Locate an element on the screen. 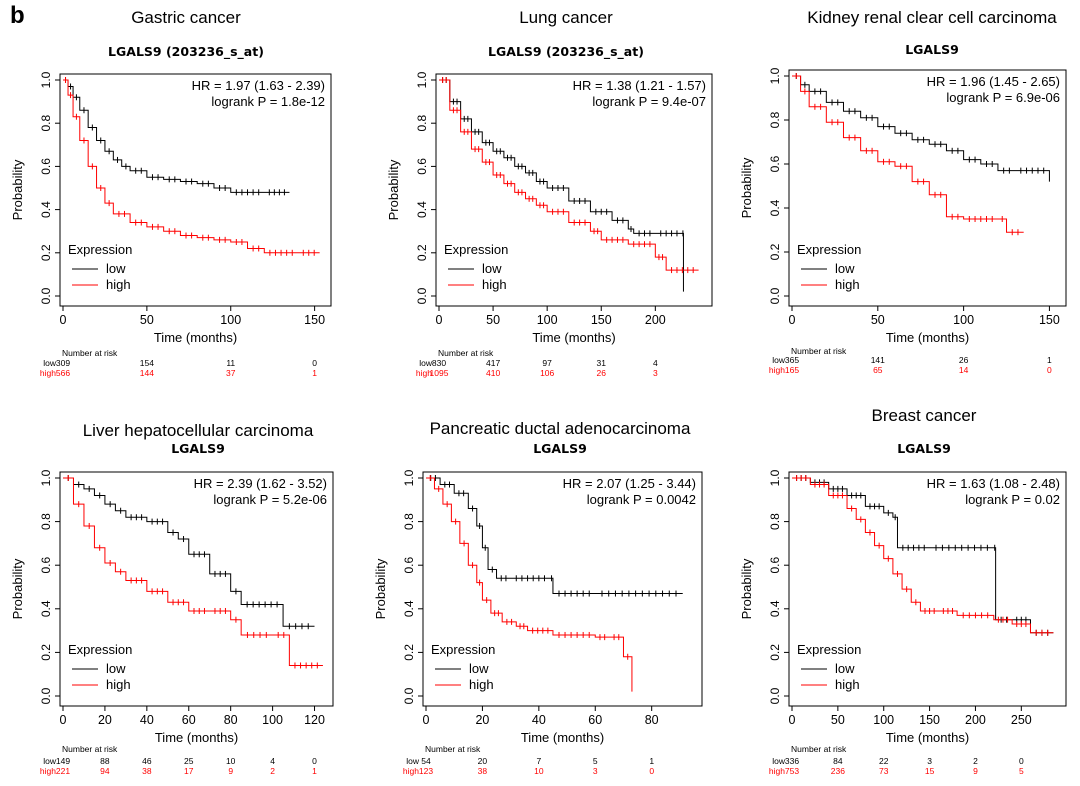  hazard-ratio: HR = 1.38 (1.21 - 1.57) is located at coordinates (639, 85).